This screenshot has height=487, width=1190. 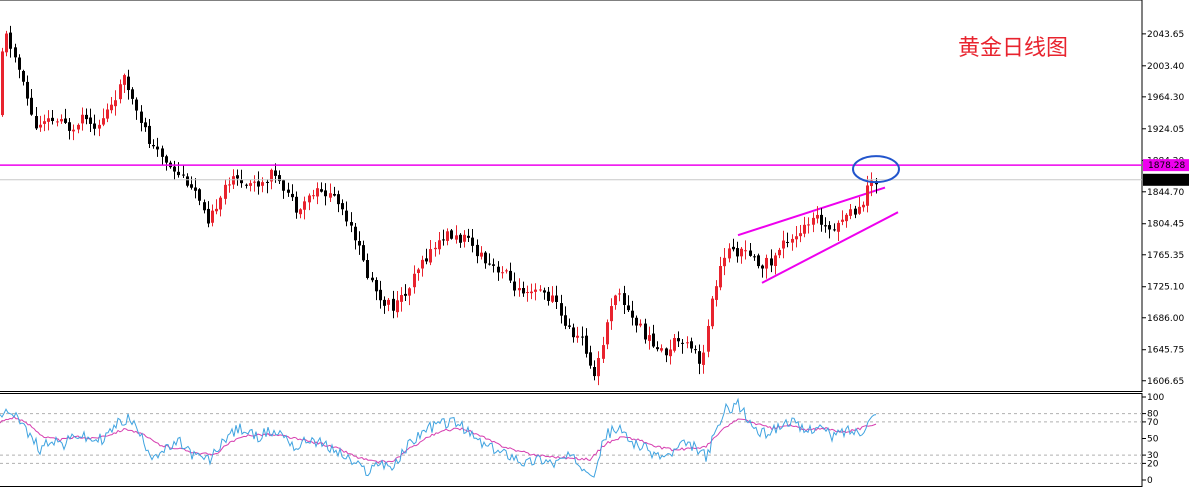 I want to click on oscillator-fast-line, so click(x=438, y=437).